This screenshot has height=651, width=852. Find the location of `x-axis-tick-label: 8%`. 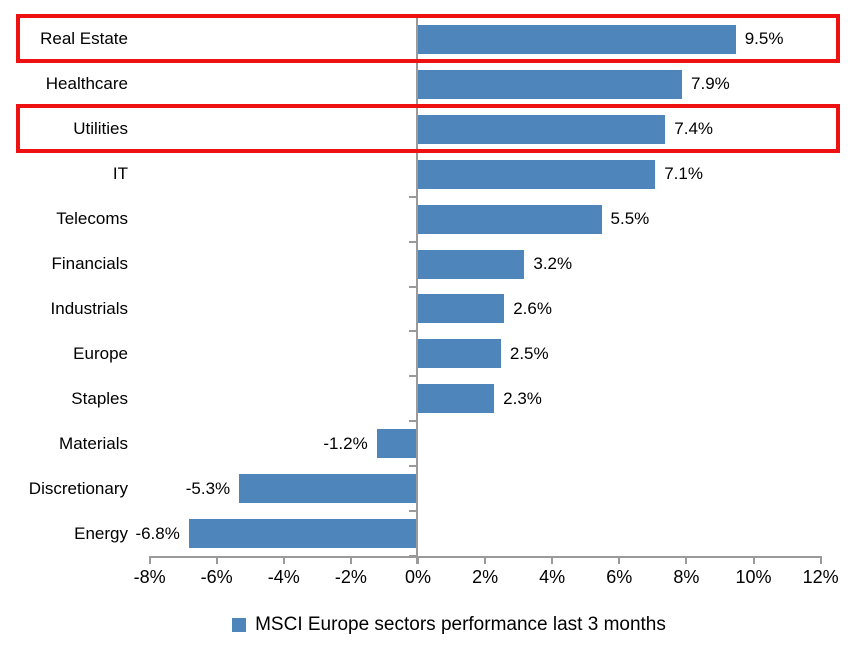

x-axis-tick-label: 8% is located at coordinates (686, 577).